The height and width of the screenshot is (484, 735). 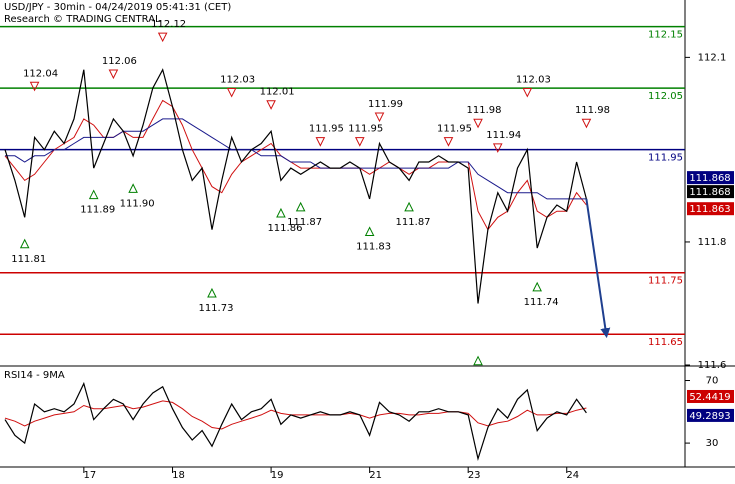 I want to click on last-value-label: 49.2893, so click(x=709, y=416).